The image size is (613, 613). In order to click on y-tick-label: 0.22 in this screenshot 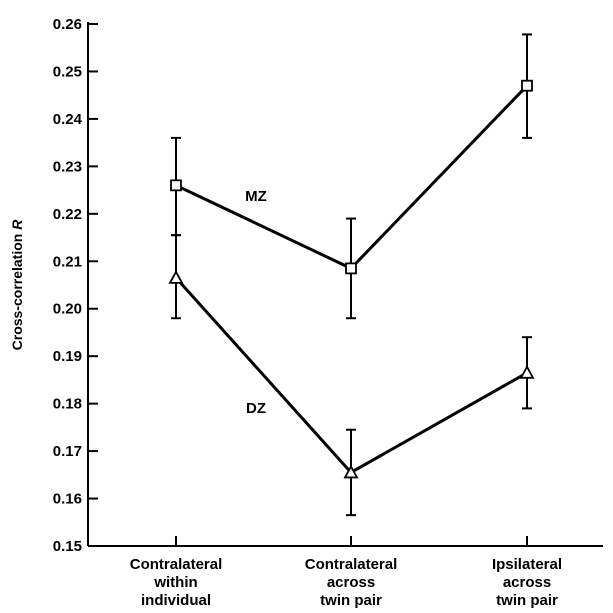, I will do `click(67, 214)`.